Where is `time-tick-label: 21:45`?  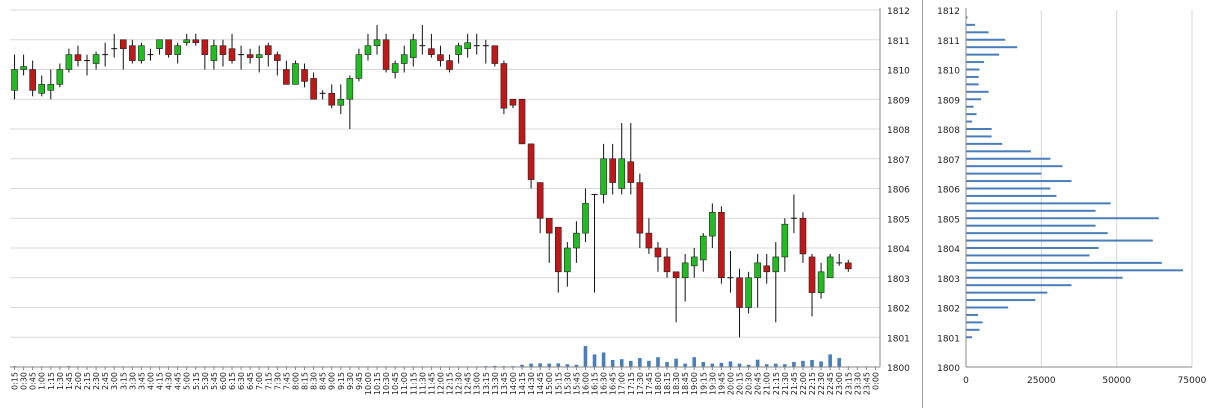 time-tick-label: 21:45 is located at coordinates (794, 383).